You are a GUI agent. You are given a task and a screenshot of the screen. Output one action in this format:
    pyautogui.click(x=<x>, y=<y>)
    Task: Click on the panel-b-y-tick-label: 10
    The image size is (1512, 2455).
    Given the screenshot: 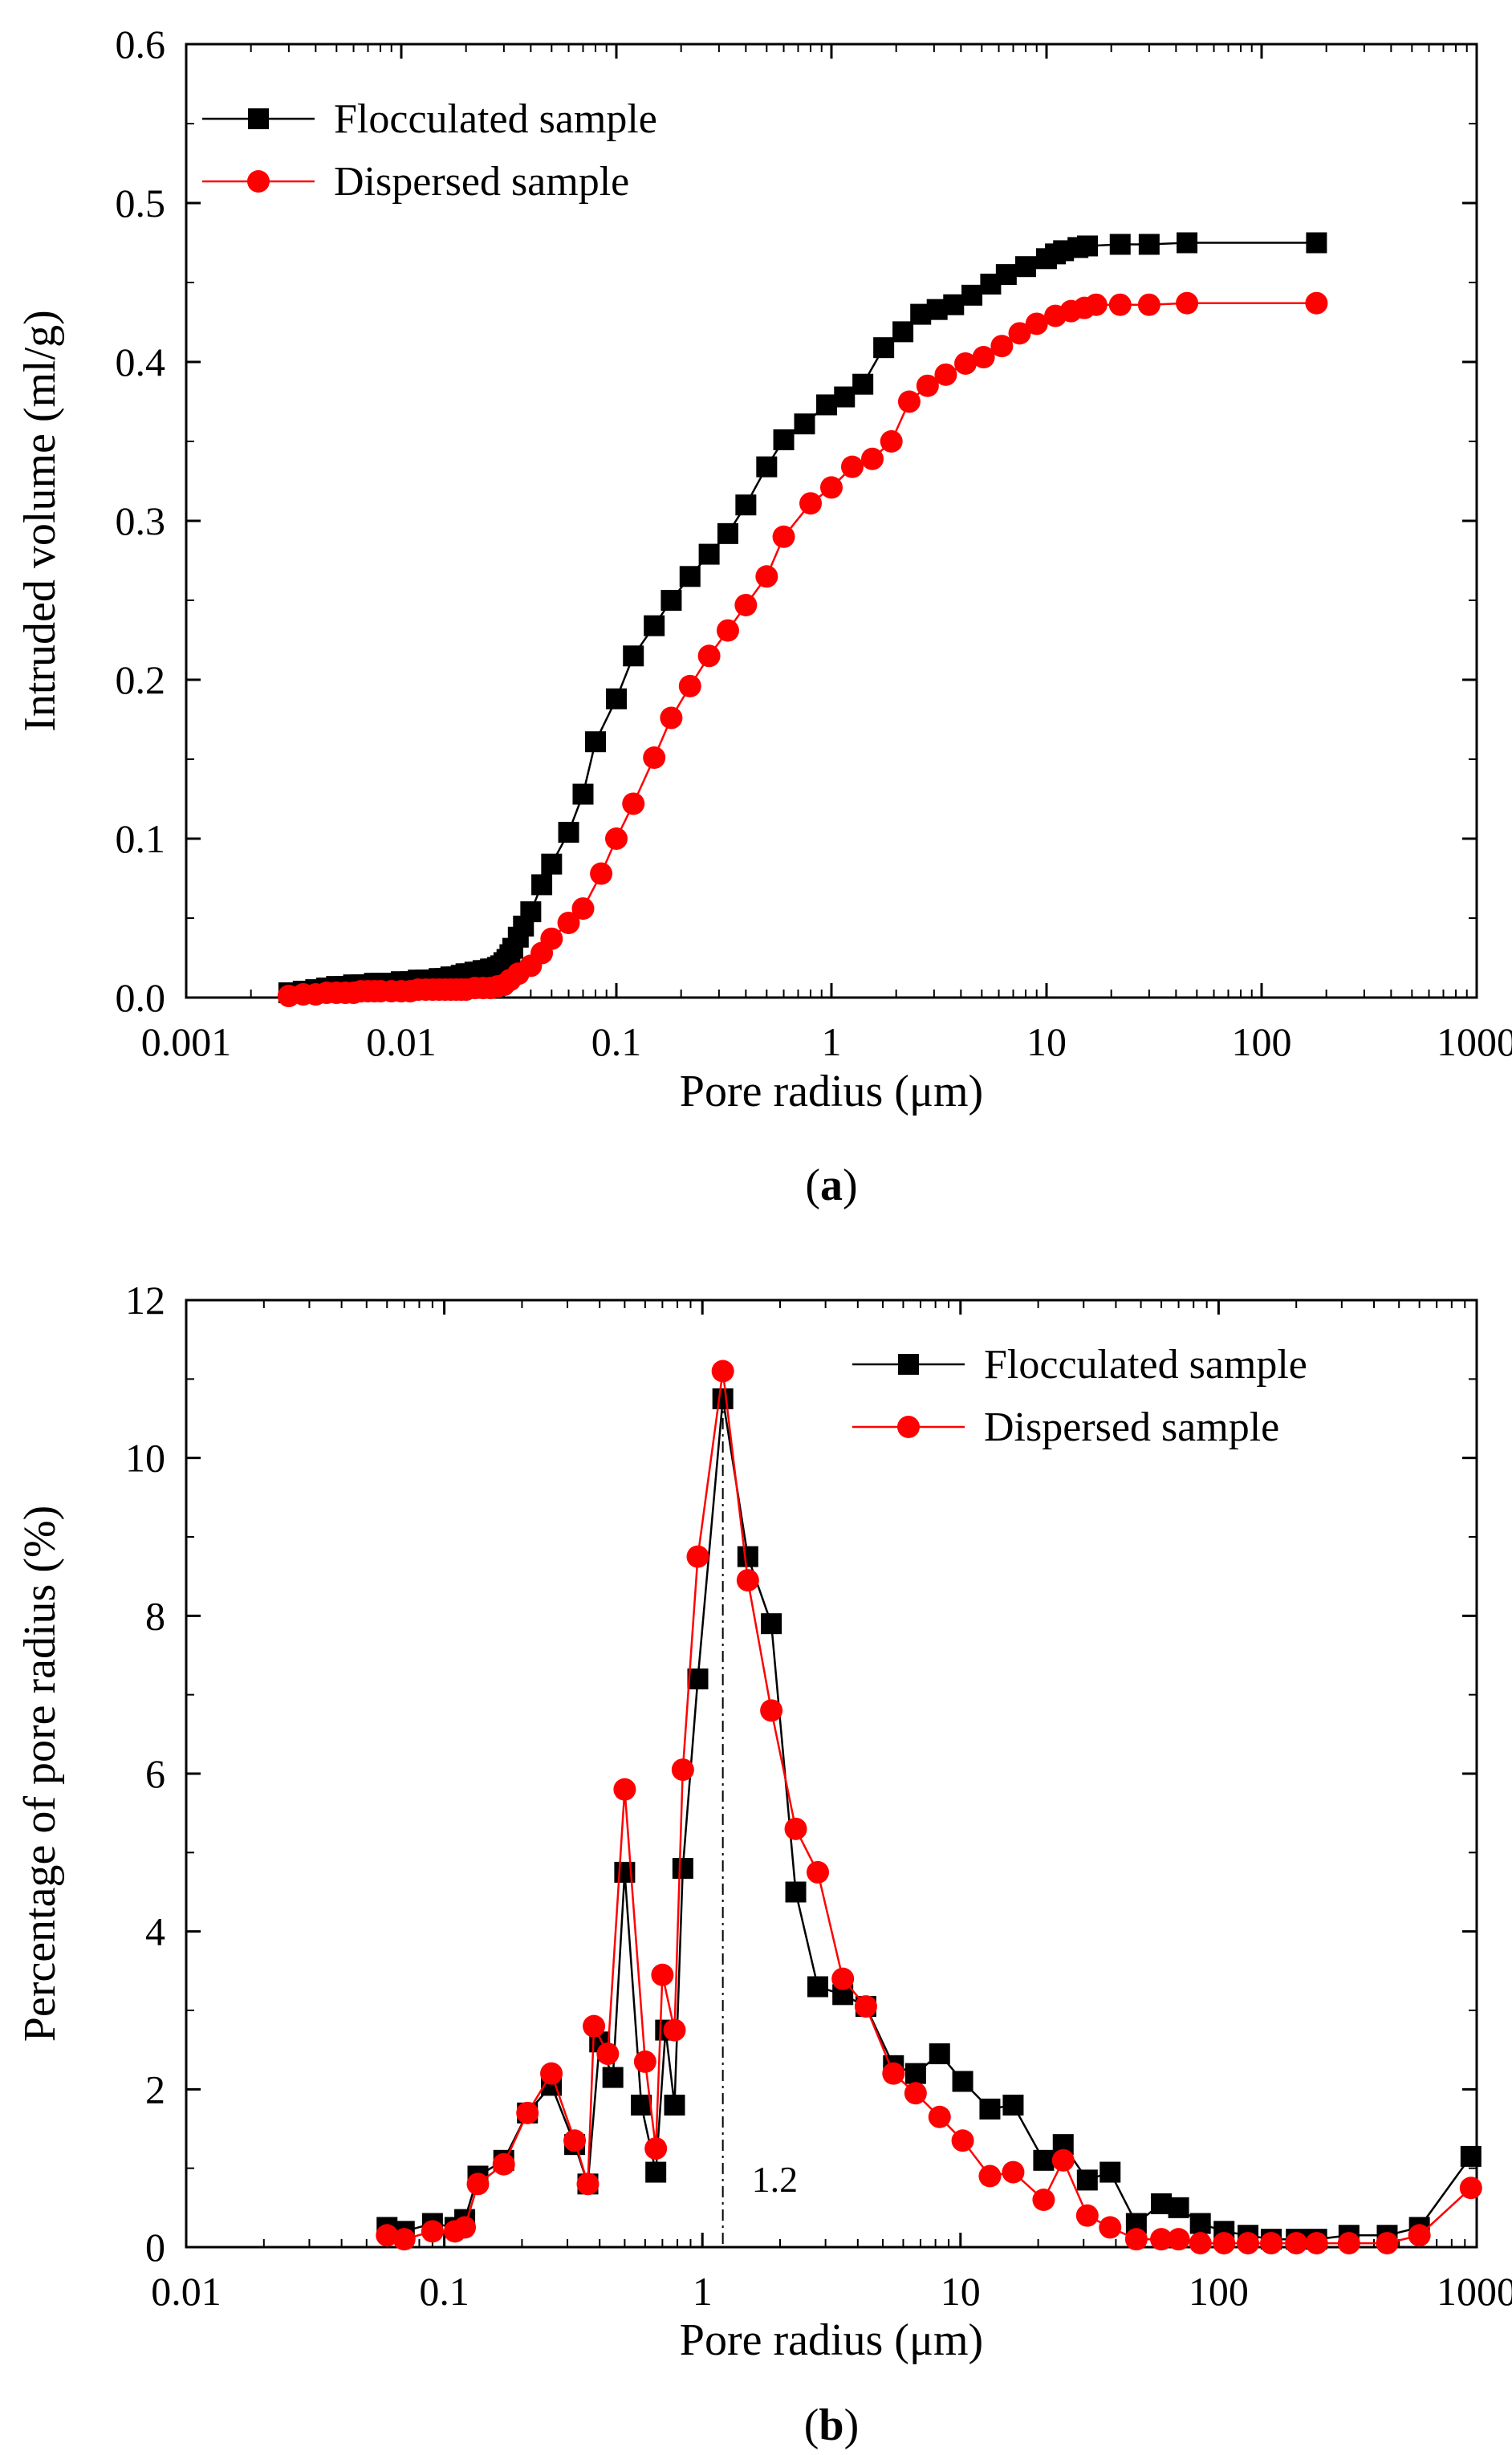 What is the action you would take?
    pyautogui.click(x=145, y=1458)
    